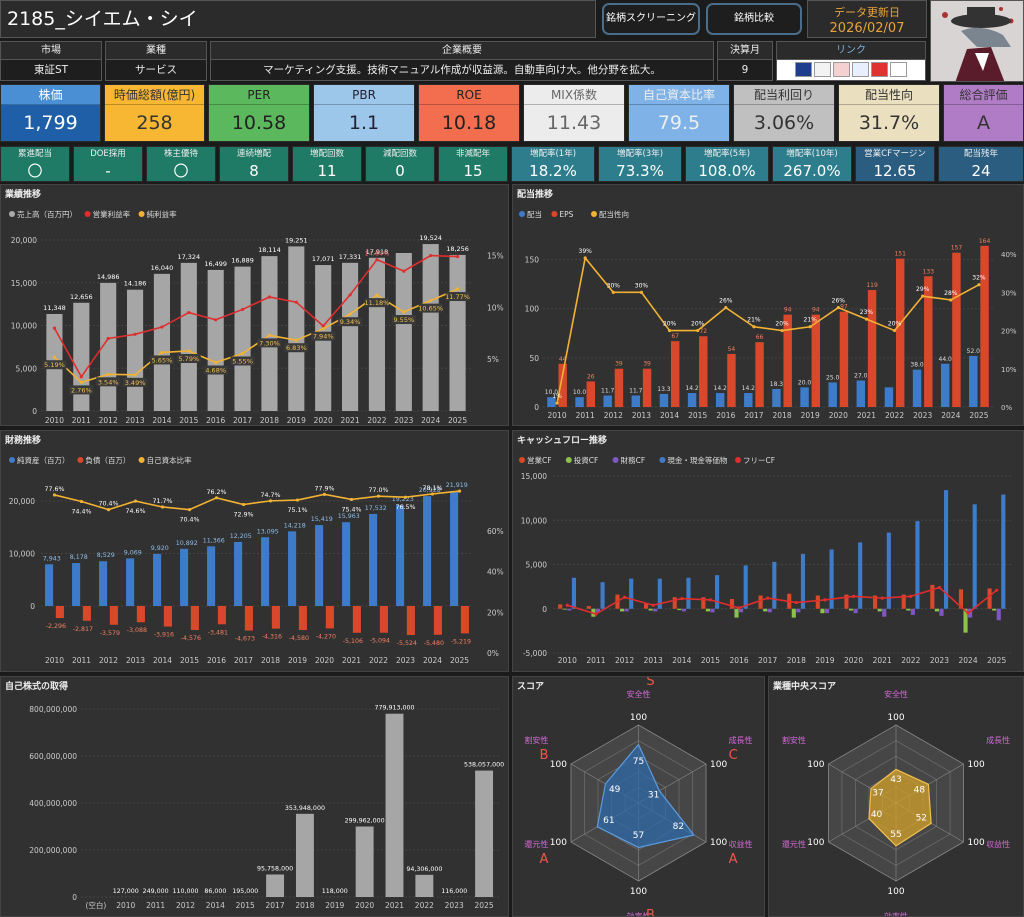 The height and width of the screenshot is (917, 1024). Describe the element at coordinates (191, 638) in the screenshot. I see `liab-label: -4,576` at that location.